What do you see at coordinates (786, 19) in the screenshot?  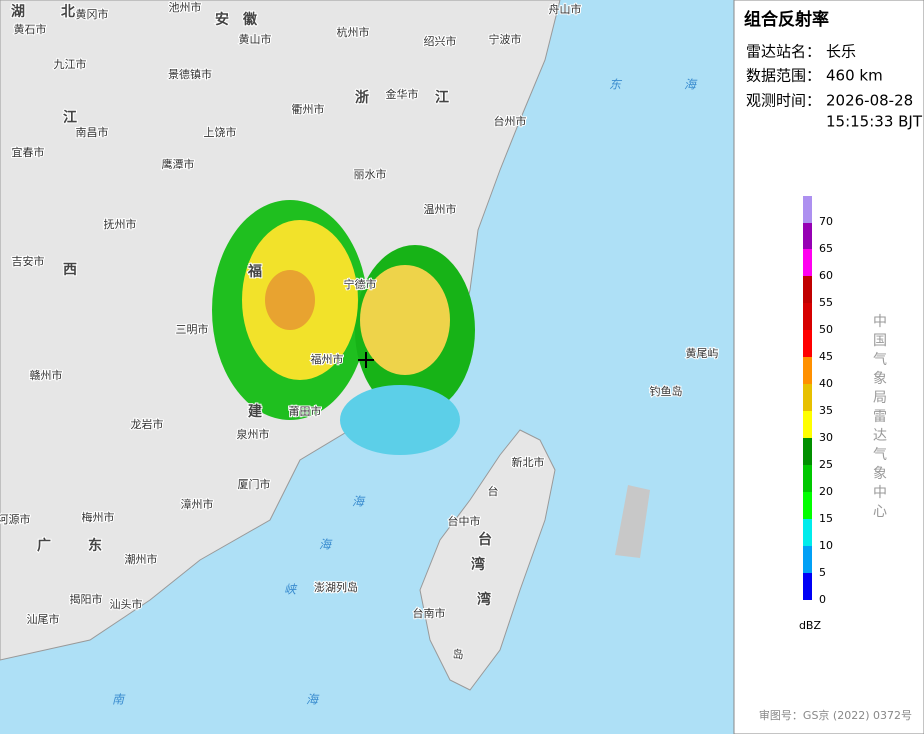 I see `panel-title: 组合反射率` at bounding box center [786, 19].